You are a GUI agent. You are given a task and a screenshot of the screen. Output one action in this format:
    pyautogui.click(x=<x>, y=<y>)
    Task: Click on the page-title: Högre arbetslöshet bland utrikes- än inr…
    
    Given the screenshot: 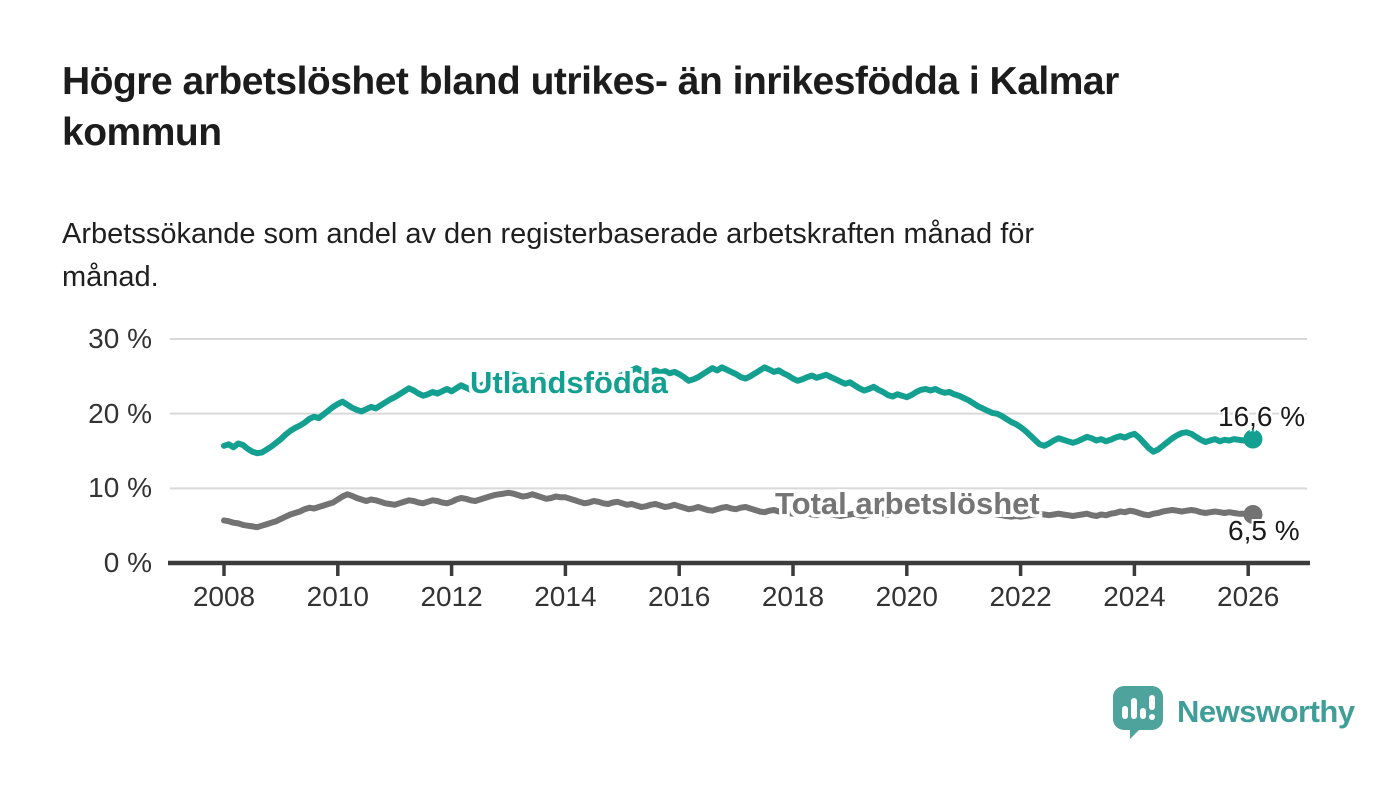 What is the action you would take?
    pyautogui.click(x=590, y=107)
    